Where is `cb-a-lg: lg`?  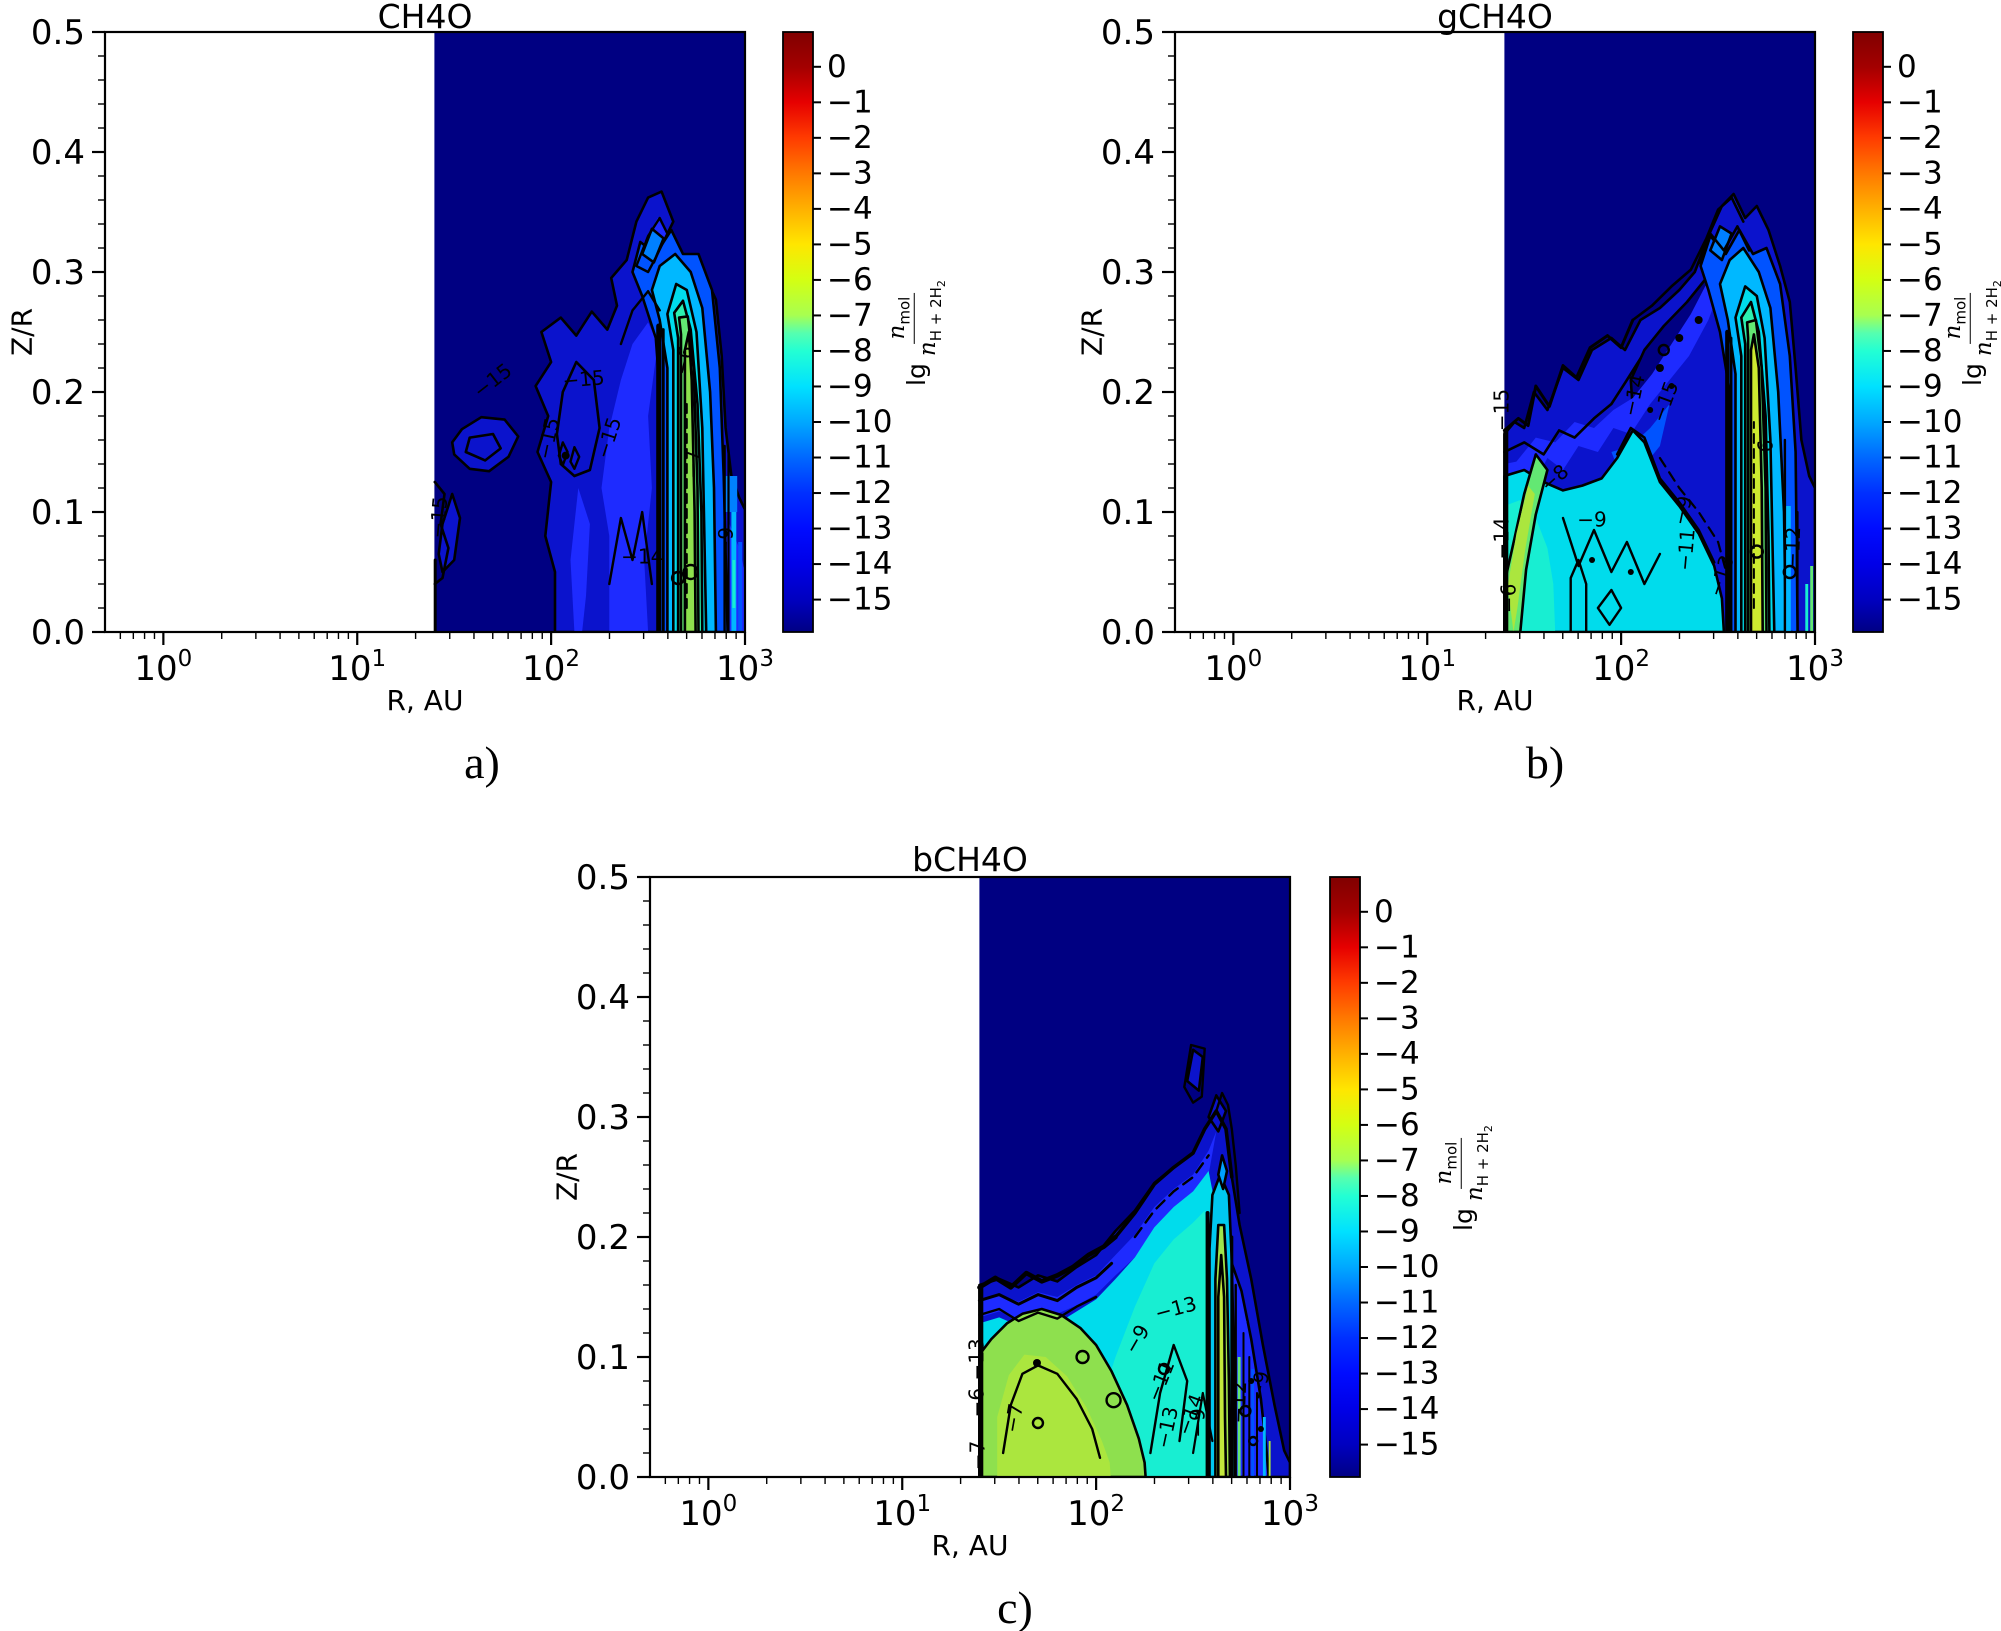
cb-a-lg: lg is located at coordinates (916, 374).